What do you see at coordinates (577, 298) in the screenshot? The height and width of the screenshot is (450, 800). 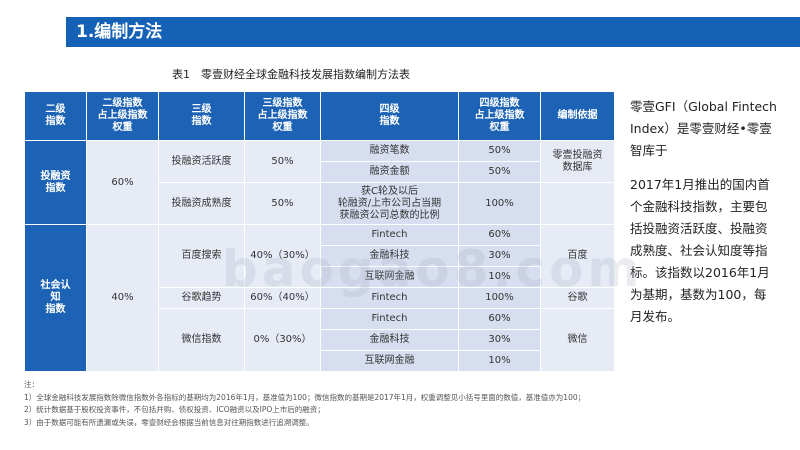 I see `basis-cell: 谷歌` at bounding box center [577, 298].